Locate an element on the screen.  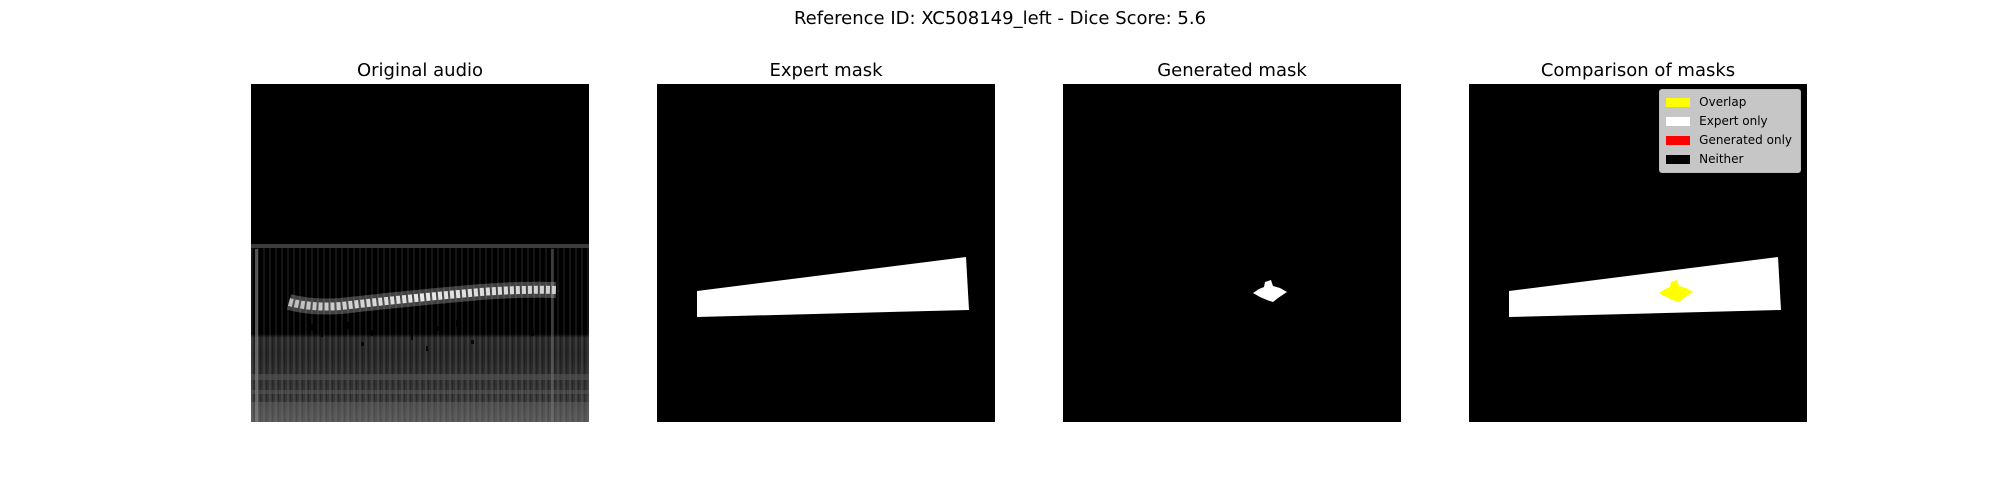
legend-item-expert-only: Expert only is located at coordinates (1729, 121).